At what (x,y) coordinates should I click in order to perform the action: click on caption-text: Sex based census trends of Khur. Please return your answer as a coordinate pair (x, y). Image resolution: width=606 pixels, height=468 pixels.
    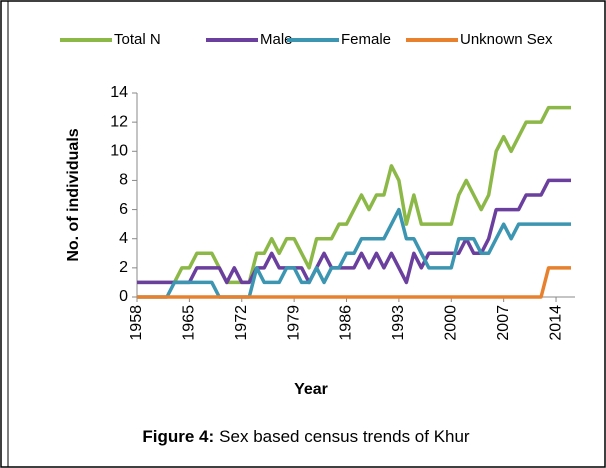
    Looking at the image, I should click on (344, 436).